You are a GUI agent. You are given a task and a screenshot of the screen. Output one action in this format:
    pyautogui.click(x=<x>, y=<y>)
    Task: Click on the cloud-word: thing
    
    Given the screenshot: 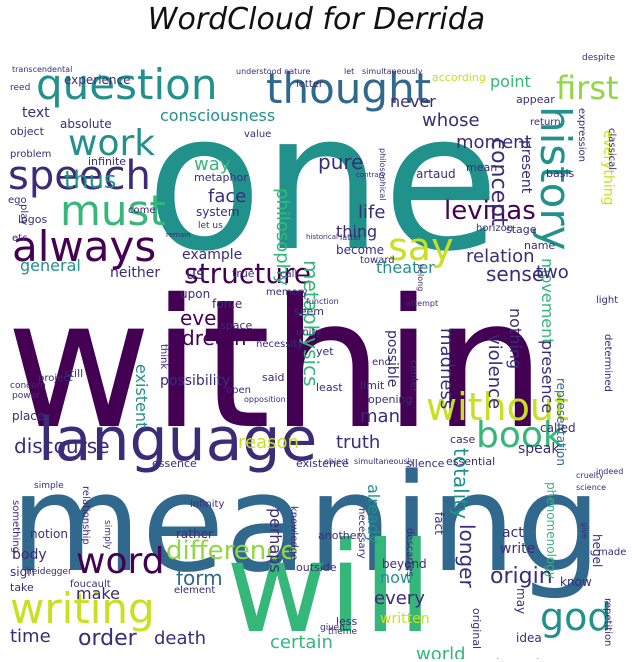 What is the action you would take?
    pyautogui.click(x=357, y=231)
    